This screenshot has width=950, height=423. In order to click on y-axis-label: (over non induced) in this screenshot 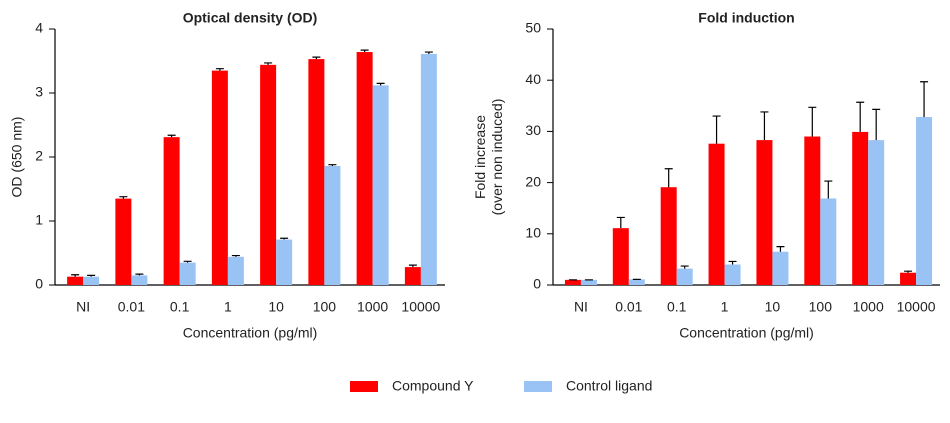, I will do `click(497, 157)`.